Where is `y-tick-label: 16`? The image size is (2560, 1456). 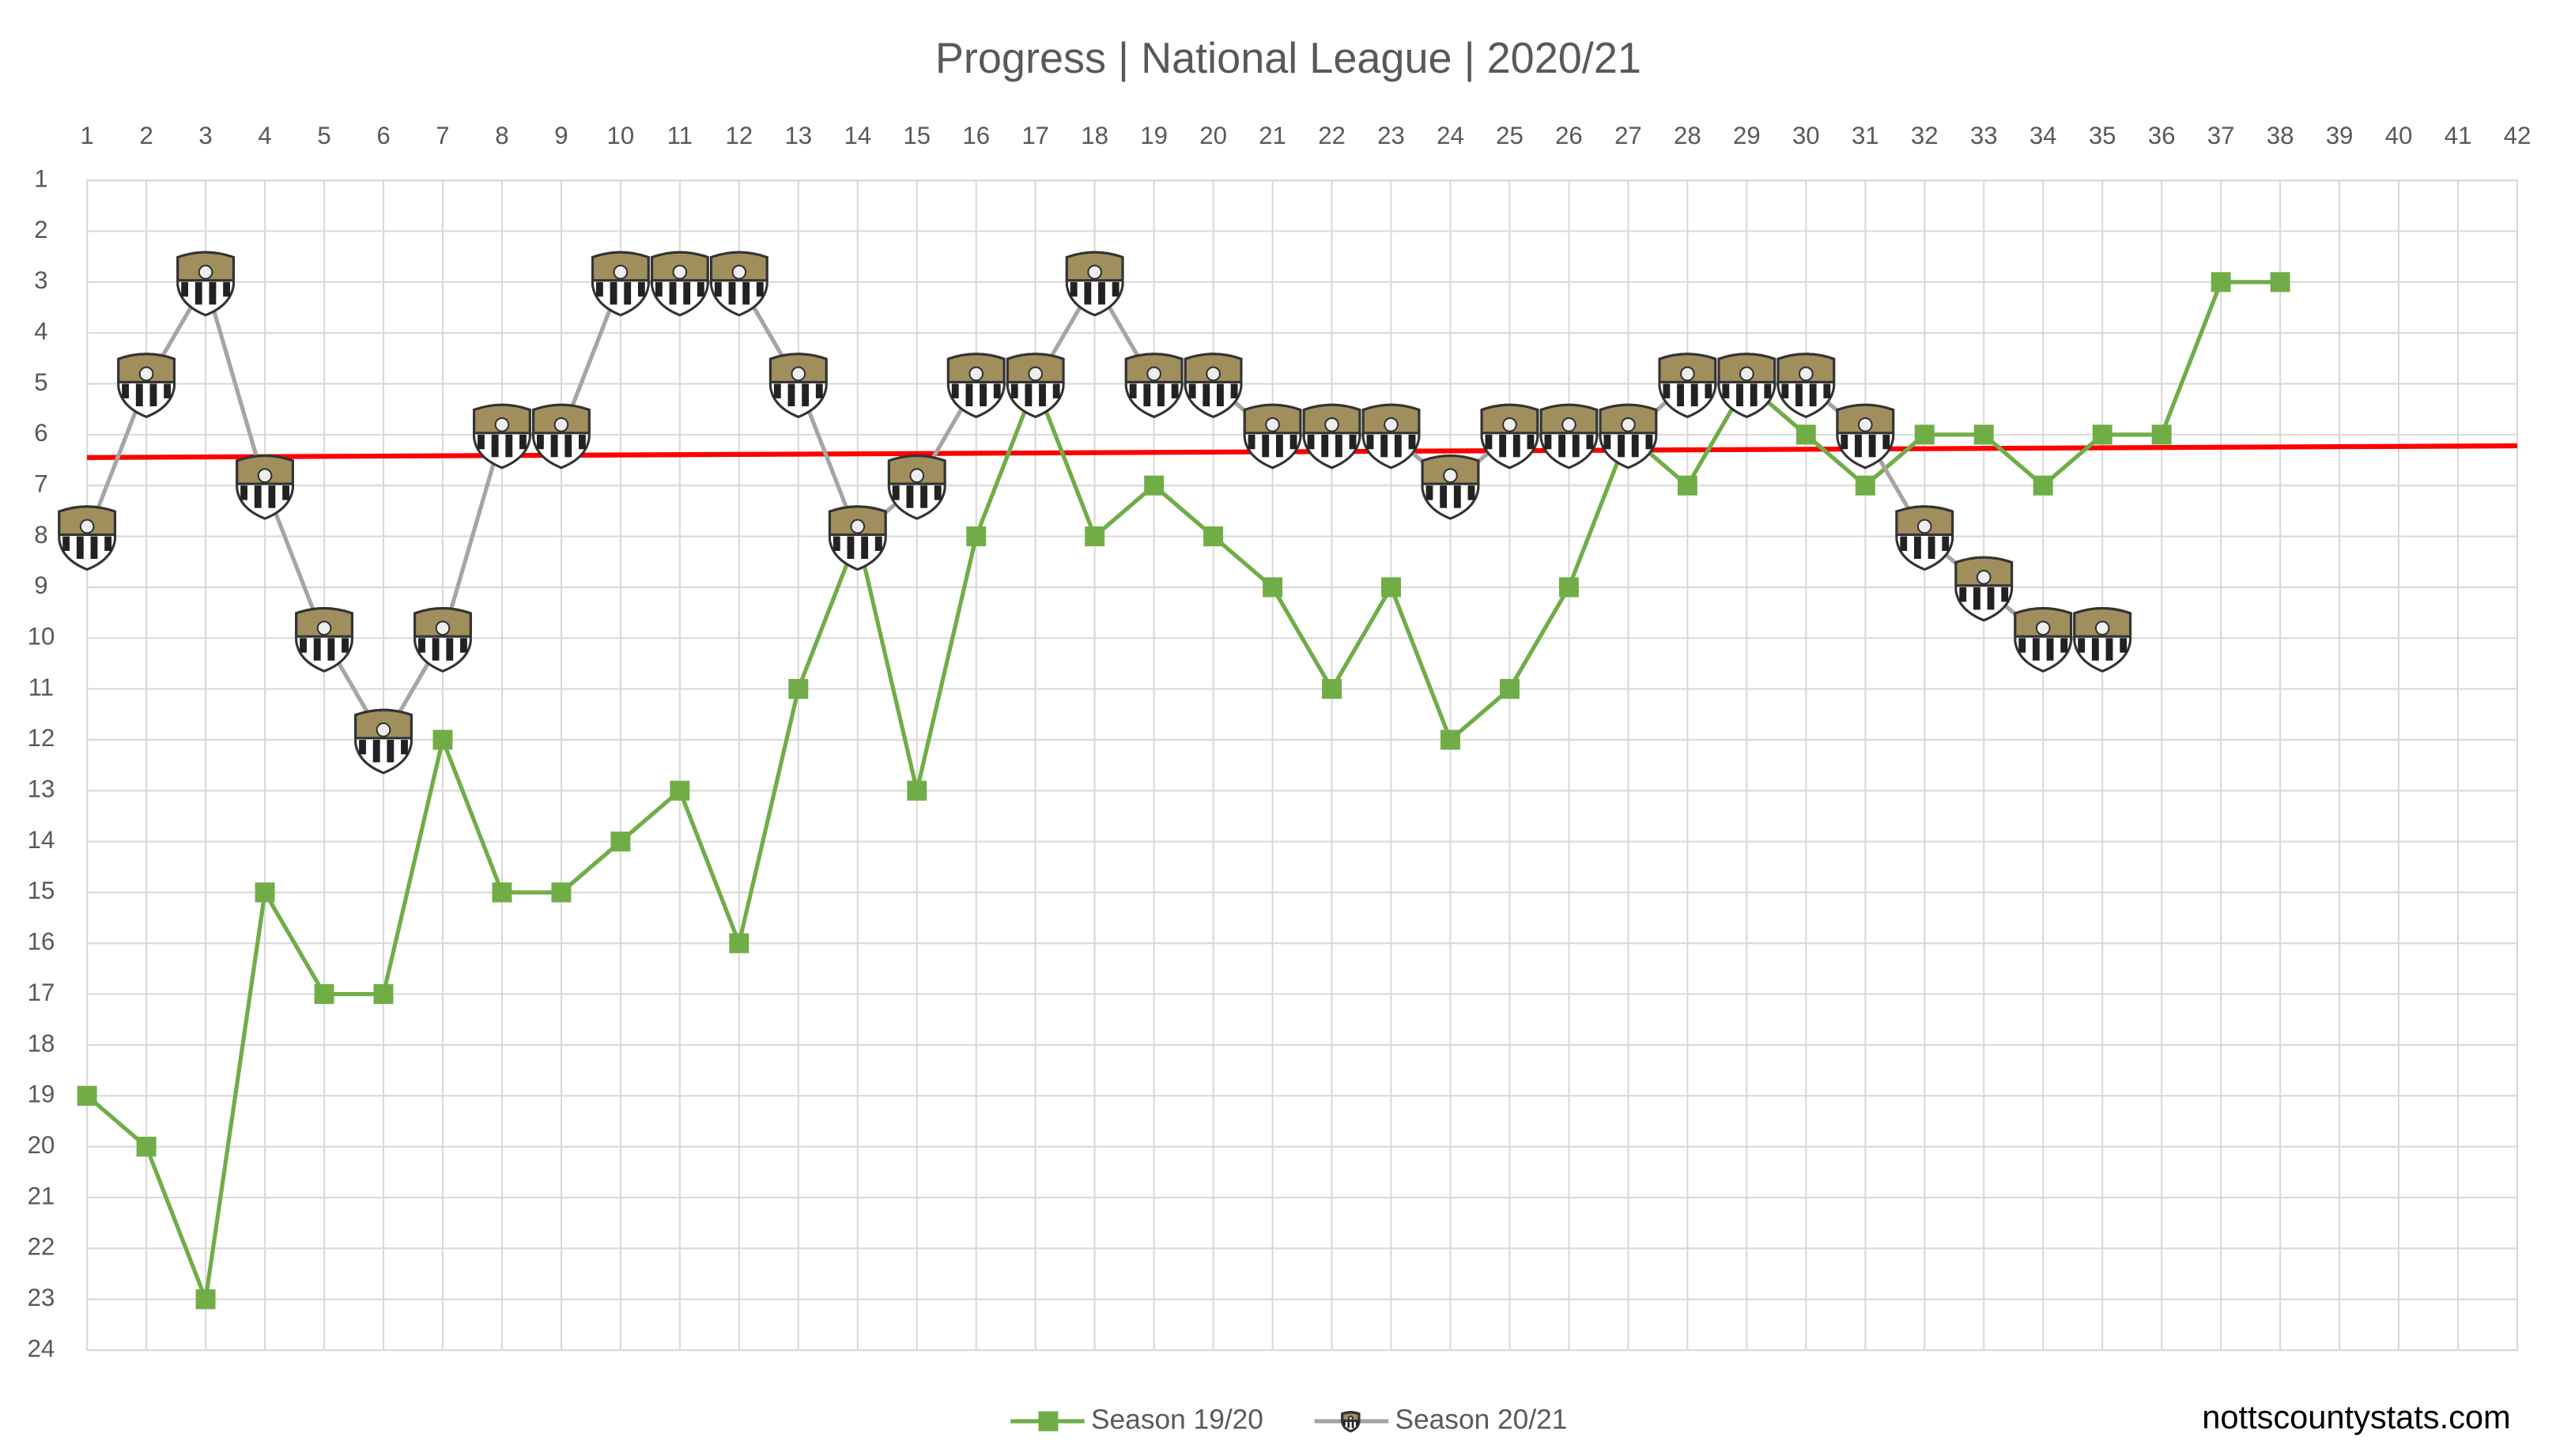 y-tick-label: 16 is located at coordinates (41, 941).